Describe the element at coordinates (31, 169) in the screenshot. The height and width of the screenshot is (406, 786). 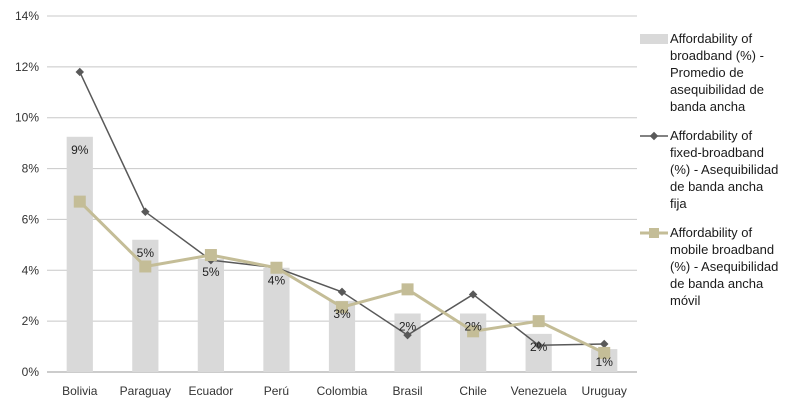
I see `y-tick-label: 8%` at that location.